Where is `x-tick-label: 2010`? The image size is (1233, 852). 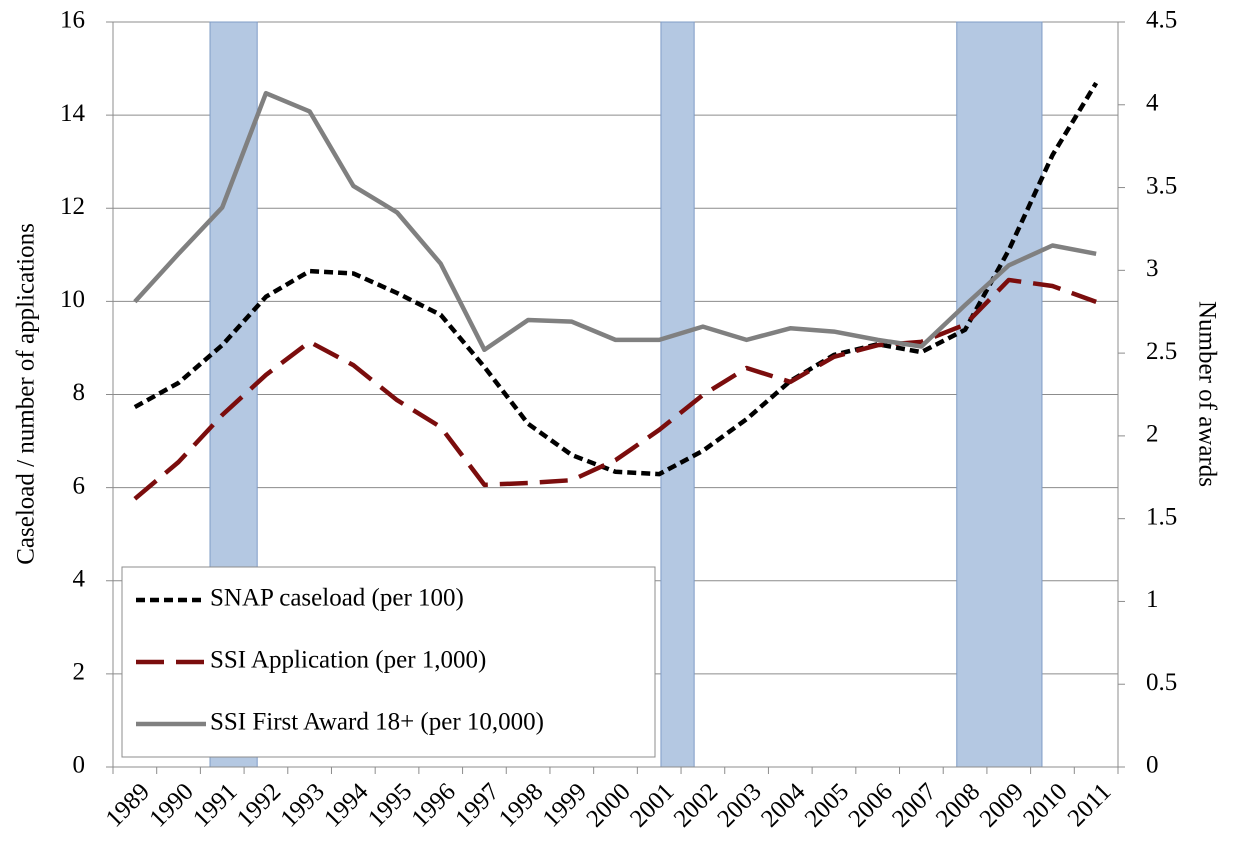
x-tick-label: 2010 is located at coordinates (1045, 805).